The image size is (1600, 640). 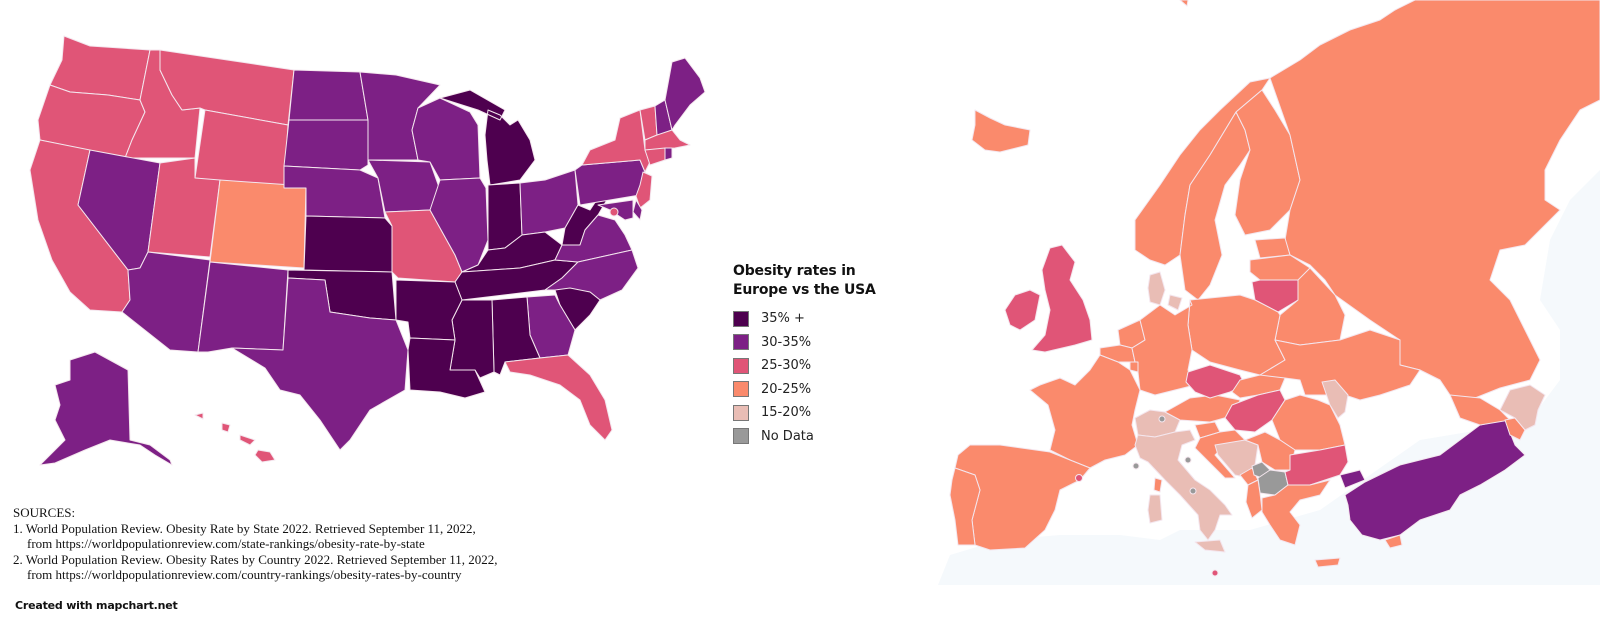 What do you see at coordinates (1165, 291) in the screenshot?
I see `country-denmark` at bounding box center [1165, 291].